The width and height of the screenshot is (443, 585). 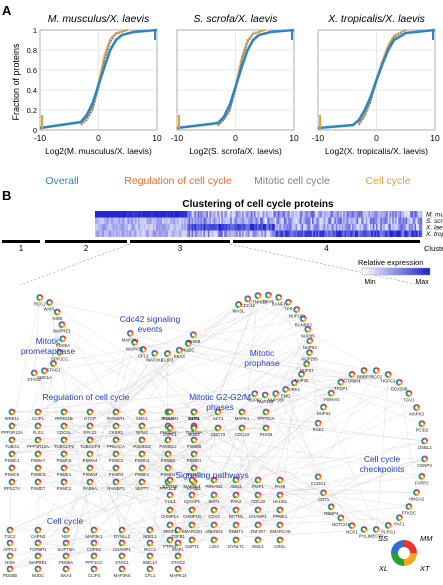 What do you see at coordinates (383, 538) in the screenshot?
I see `key-label-ss: SS` at bounding box center [383, 538].